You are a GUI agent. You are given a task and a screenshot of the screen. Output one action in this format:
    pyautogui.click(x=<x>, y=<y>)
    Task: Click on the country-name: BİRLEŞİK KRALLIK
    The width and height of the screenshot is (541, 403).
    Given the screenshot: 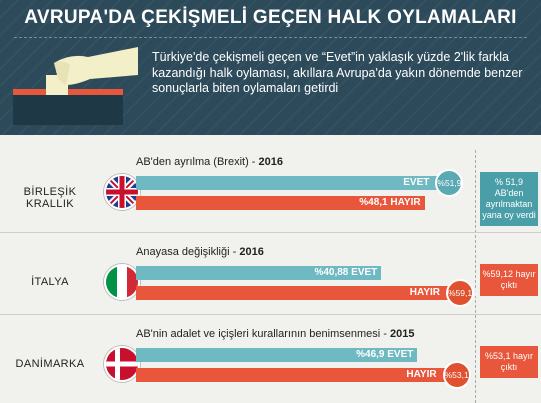 What is the action you would take?
    pyautogui.click(x=50, y=198)
    